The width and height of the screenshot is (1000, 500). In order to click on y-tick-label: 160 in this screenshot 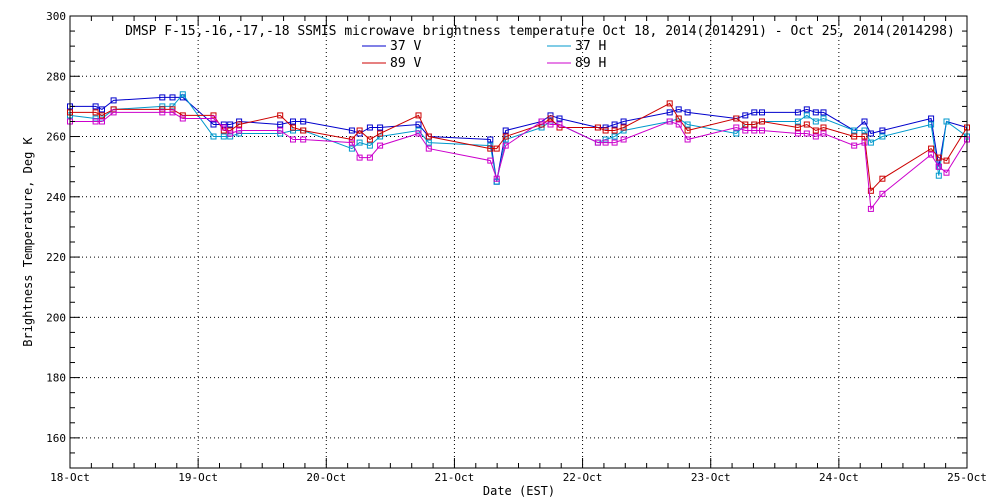, I will do `click(56, 438)`.